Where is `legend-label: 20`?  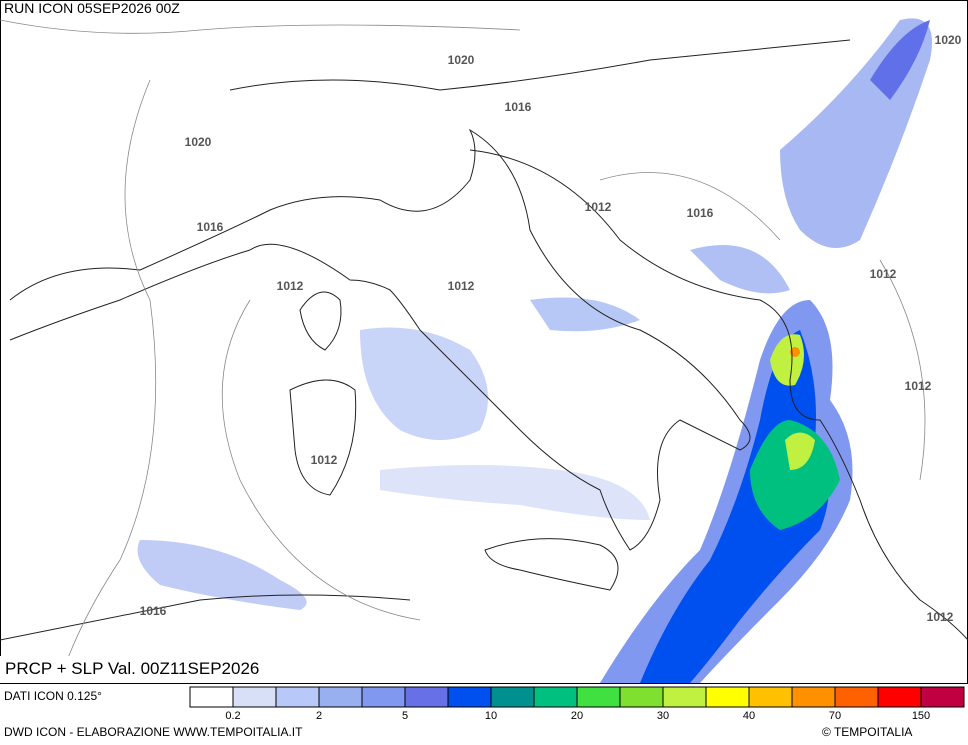 legend-label: 20 is located at coordinates (577, 716).